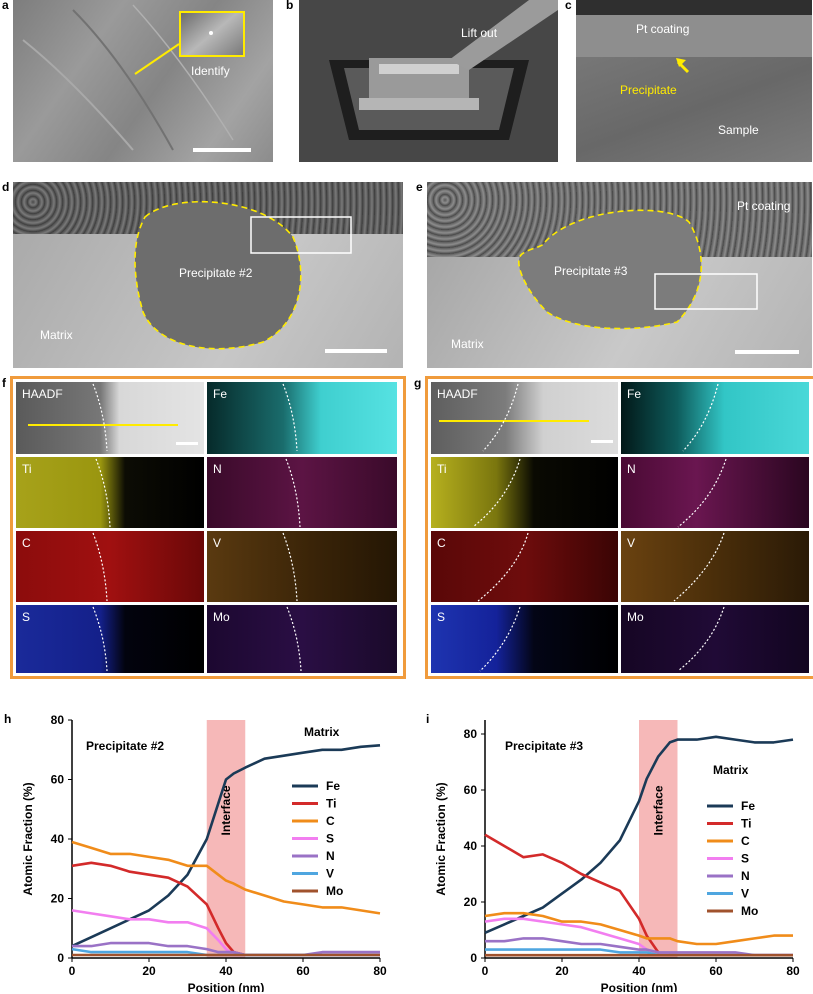 This screenshot has width=813, height=994. I want to click on legend-label-mo: Mo, so click(749, 911).